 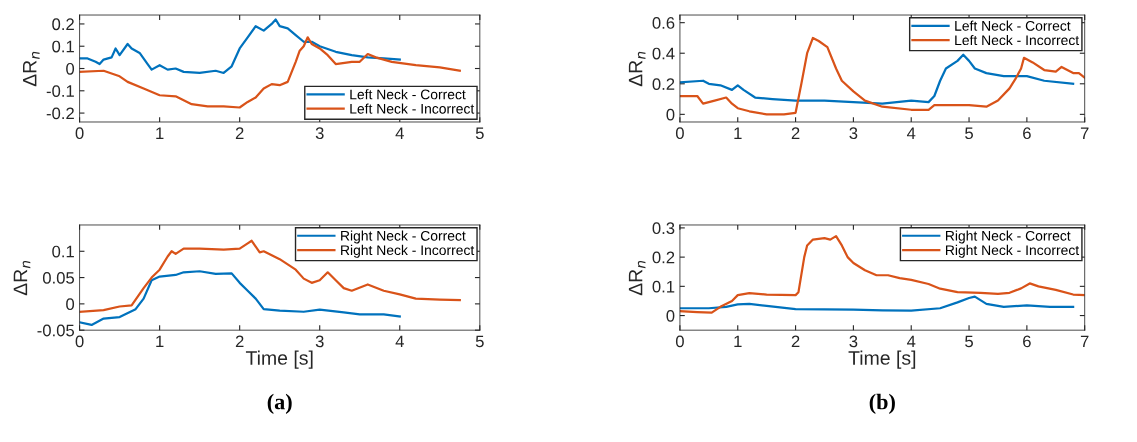 I want to click on text: (a), so click(x=279, y=403).